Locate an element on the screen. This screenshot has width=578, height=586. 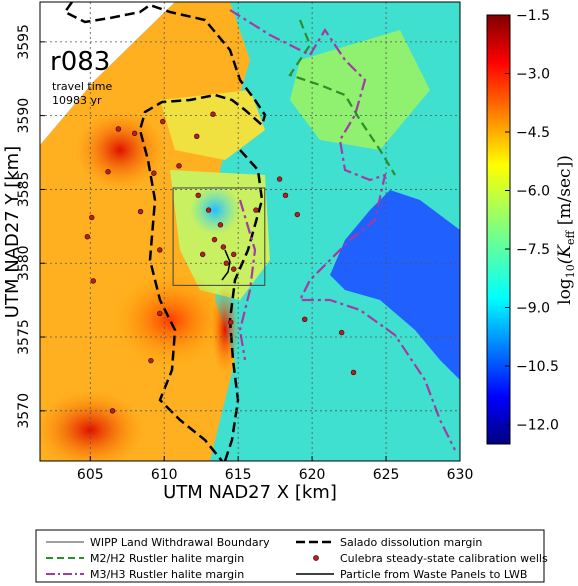
field-north-yellow is located at coordinates (212, 125).